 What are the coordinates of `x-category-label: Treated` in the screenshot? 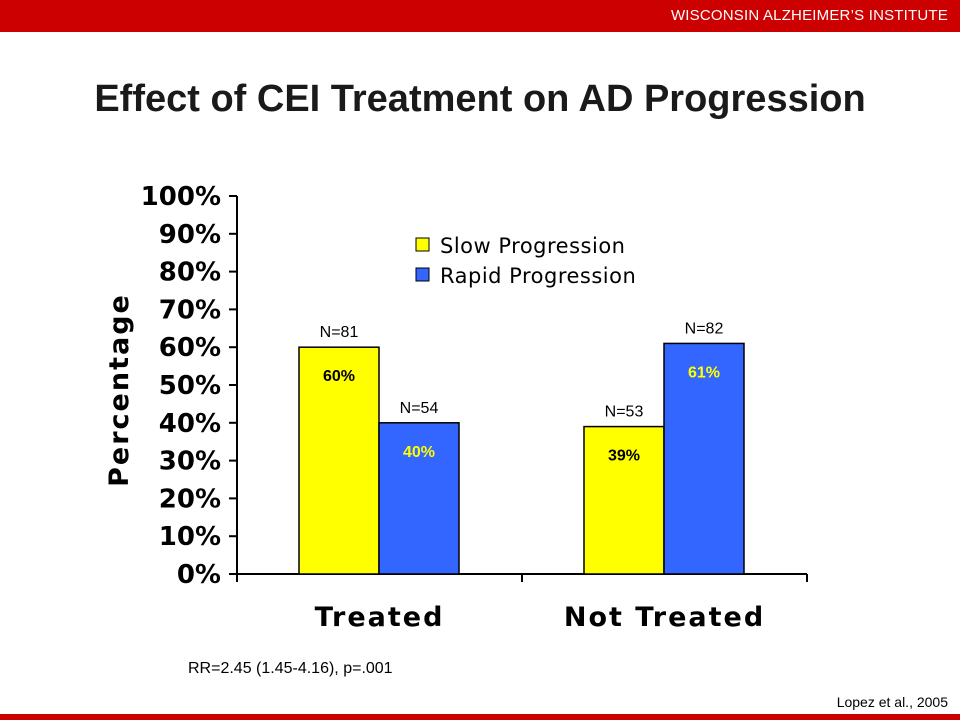 It's located at (380, 617).